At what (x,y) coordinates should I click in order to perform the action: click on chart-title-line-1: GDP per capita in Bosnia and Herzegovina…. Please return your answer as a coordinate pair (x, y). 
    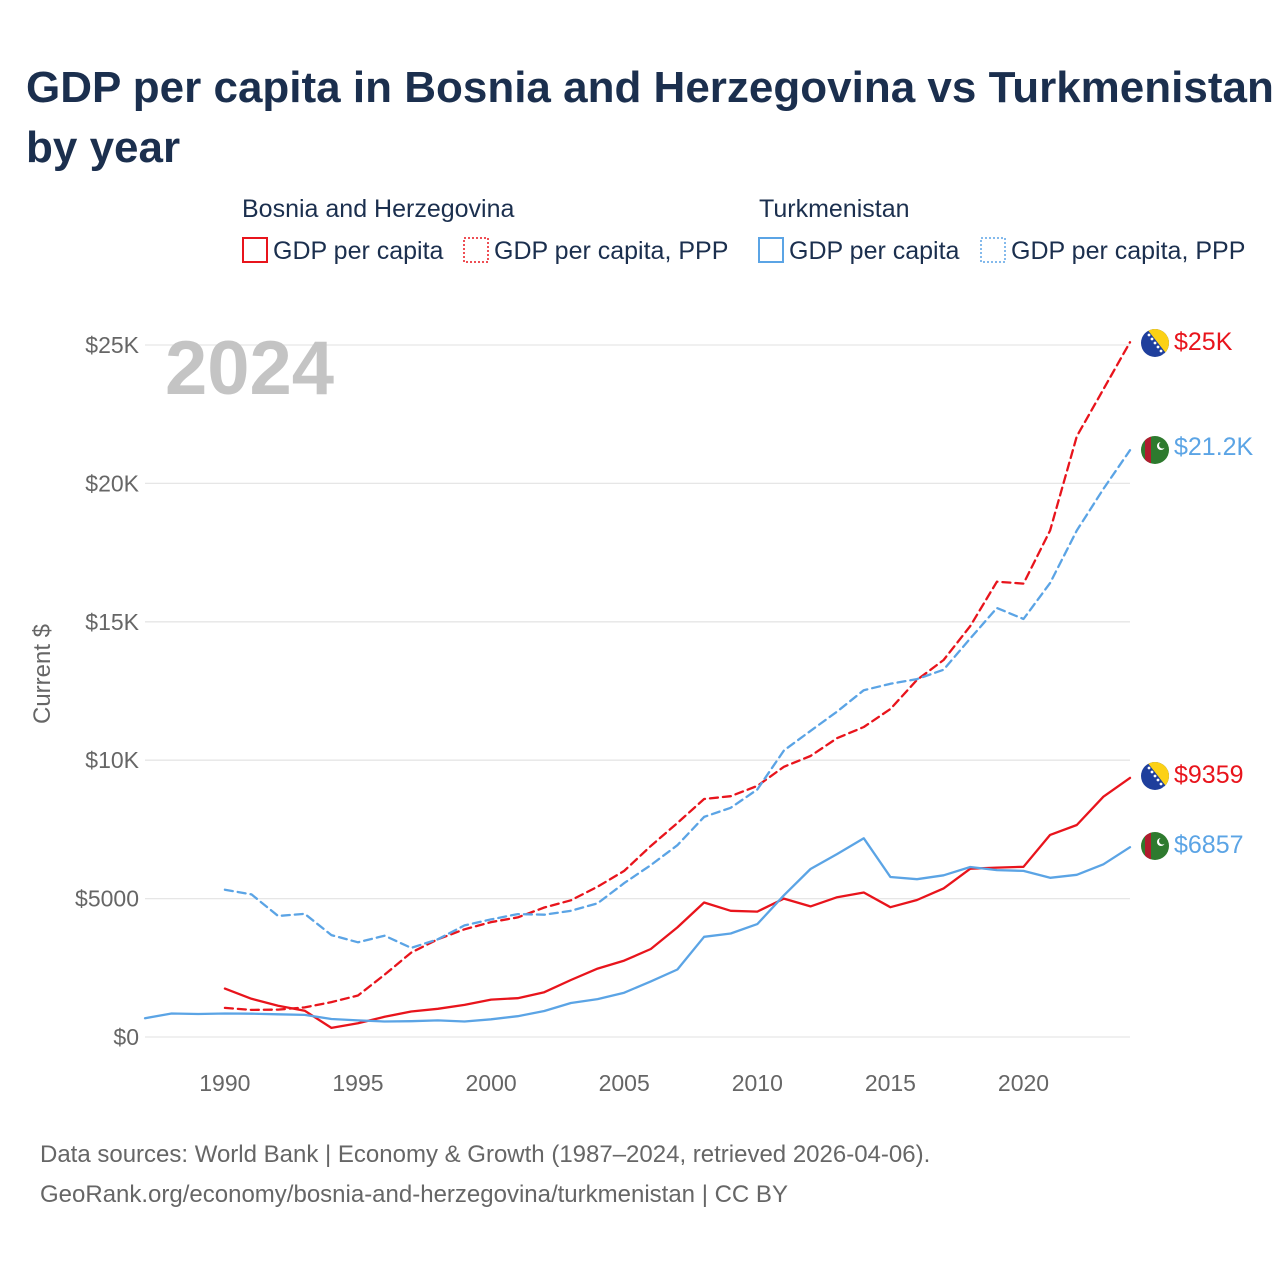
    Looking at the image, I should click on (650, 87).